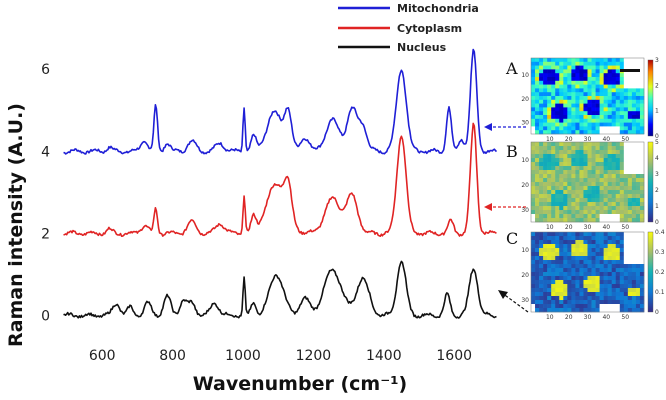  What do you see at coordinates (660, 292) in the screenshot?
I see `colorbar-tick-label: 0.1` at bounding box center [660, 292].